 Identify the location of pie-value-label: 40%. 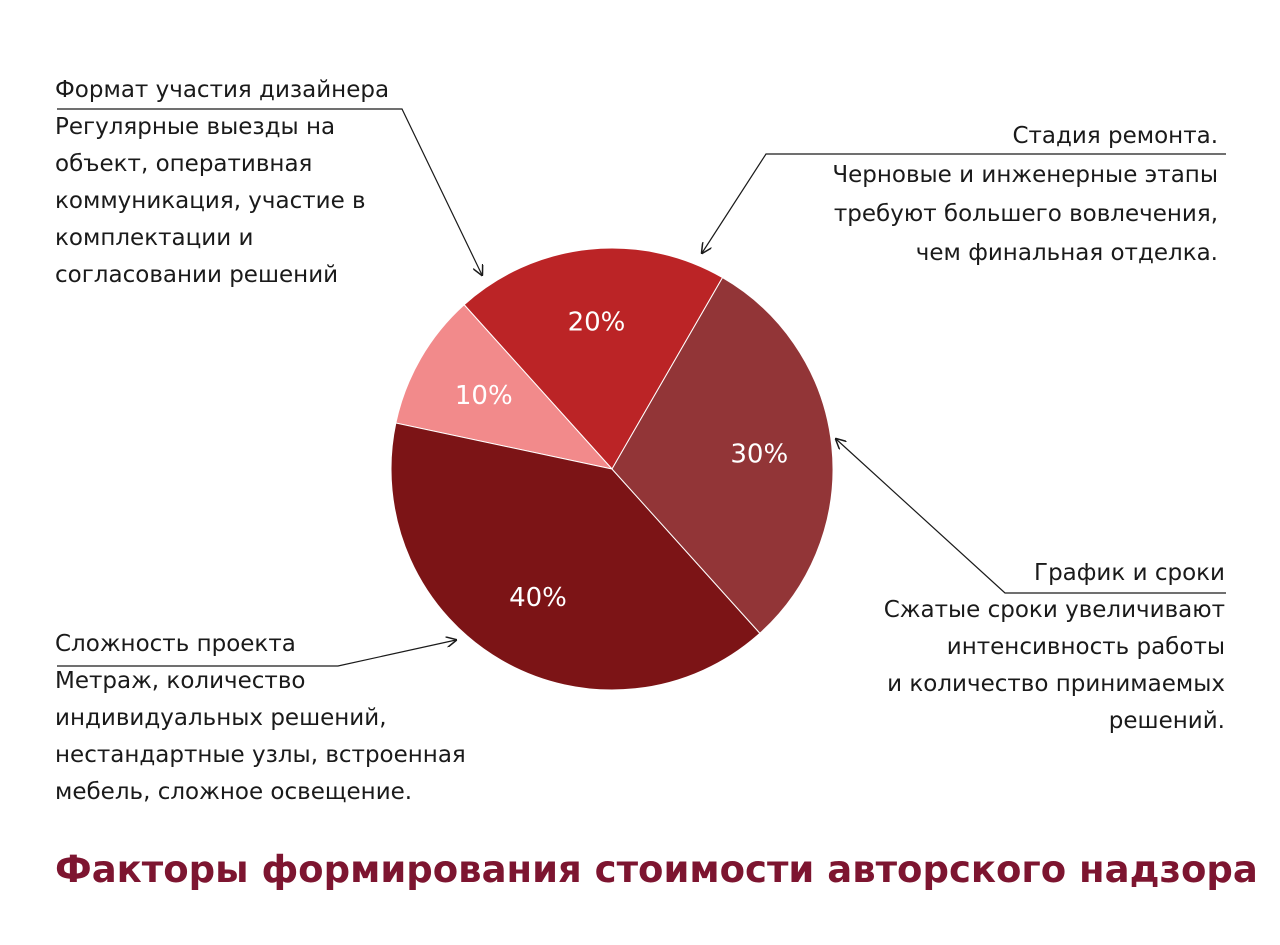
(538, 598).